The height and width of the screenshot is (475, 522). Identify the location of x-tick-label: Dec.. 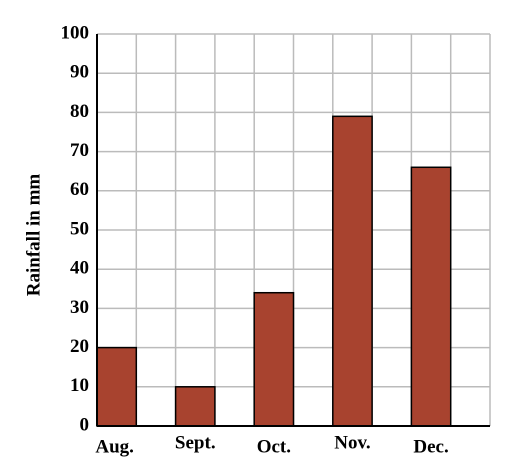
(430, 446).